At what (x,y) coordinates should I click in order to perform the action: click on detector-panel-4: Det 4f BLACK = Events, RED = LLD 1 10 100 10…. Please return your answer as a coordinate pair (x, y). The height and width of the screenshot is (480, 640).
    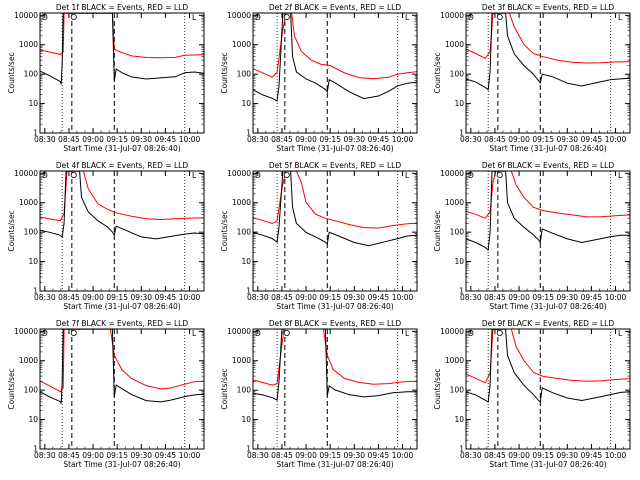
    Looking at the image, I should click on (106, 236).